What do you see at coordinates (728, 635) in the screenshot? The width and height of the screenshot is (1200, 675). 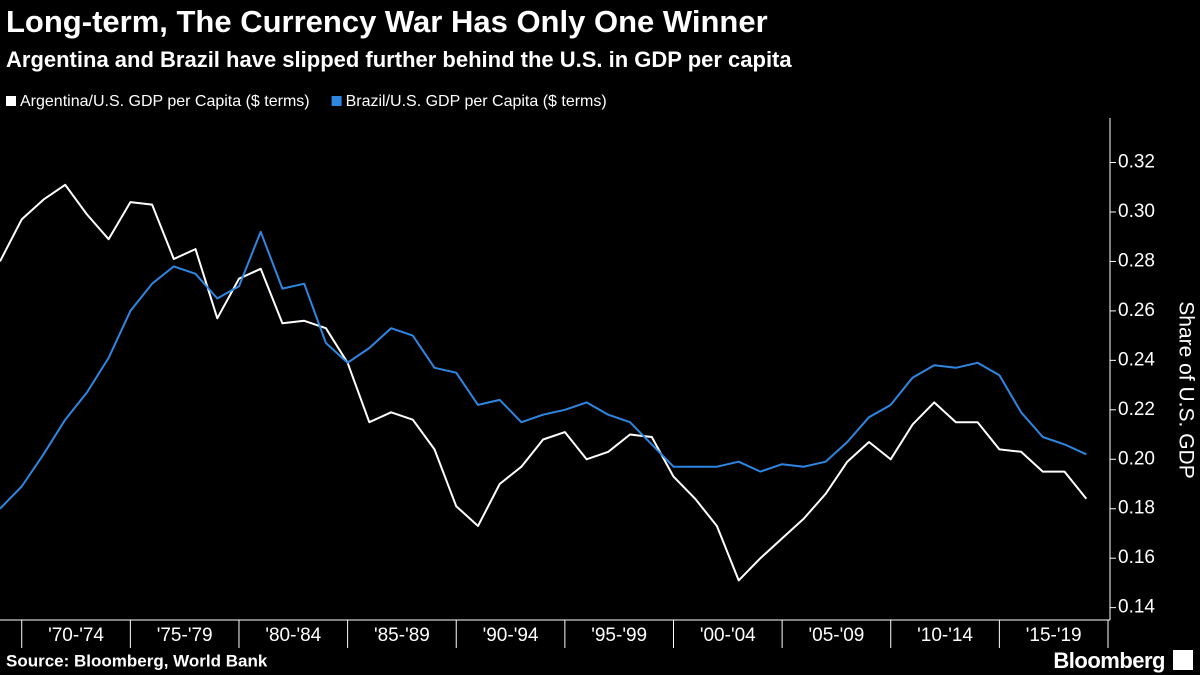 I see `x-tick-label: '00-'04` at bounding box center [728, 635].